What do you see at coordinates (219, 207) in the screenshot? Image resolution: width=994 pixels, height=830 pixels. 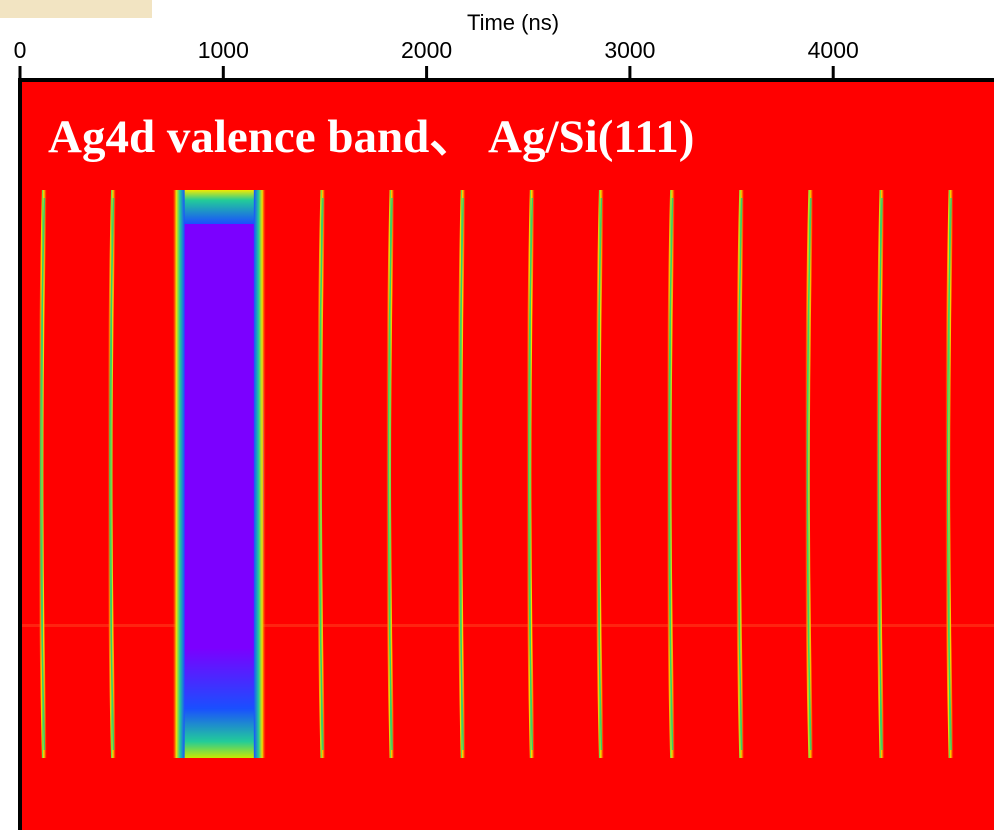 I see `bunch-train-top-edge` at bounding box center [219, 207].